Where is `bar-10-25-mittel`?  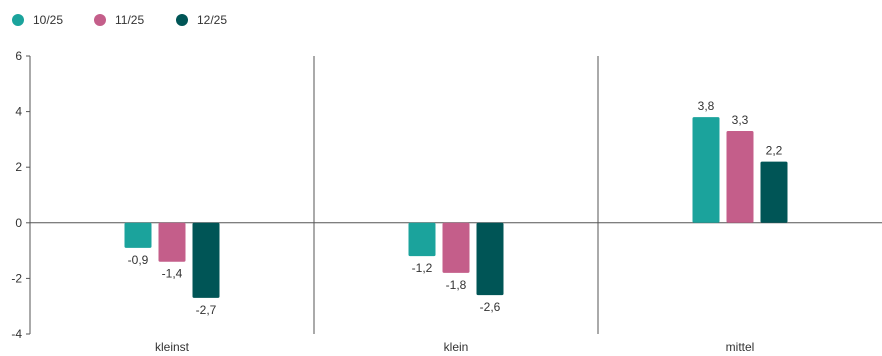 bar-10-25-mittel is located at coordinates (706, 170).